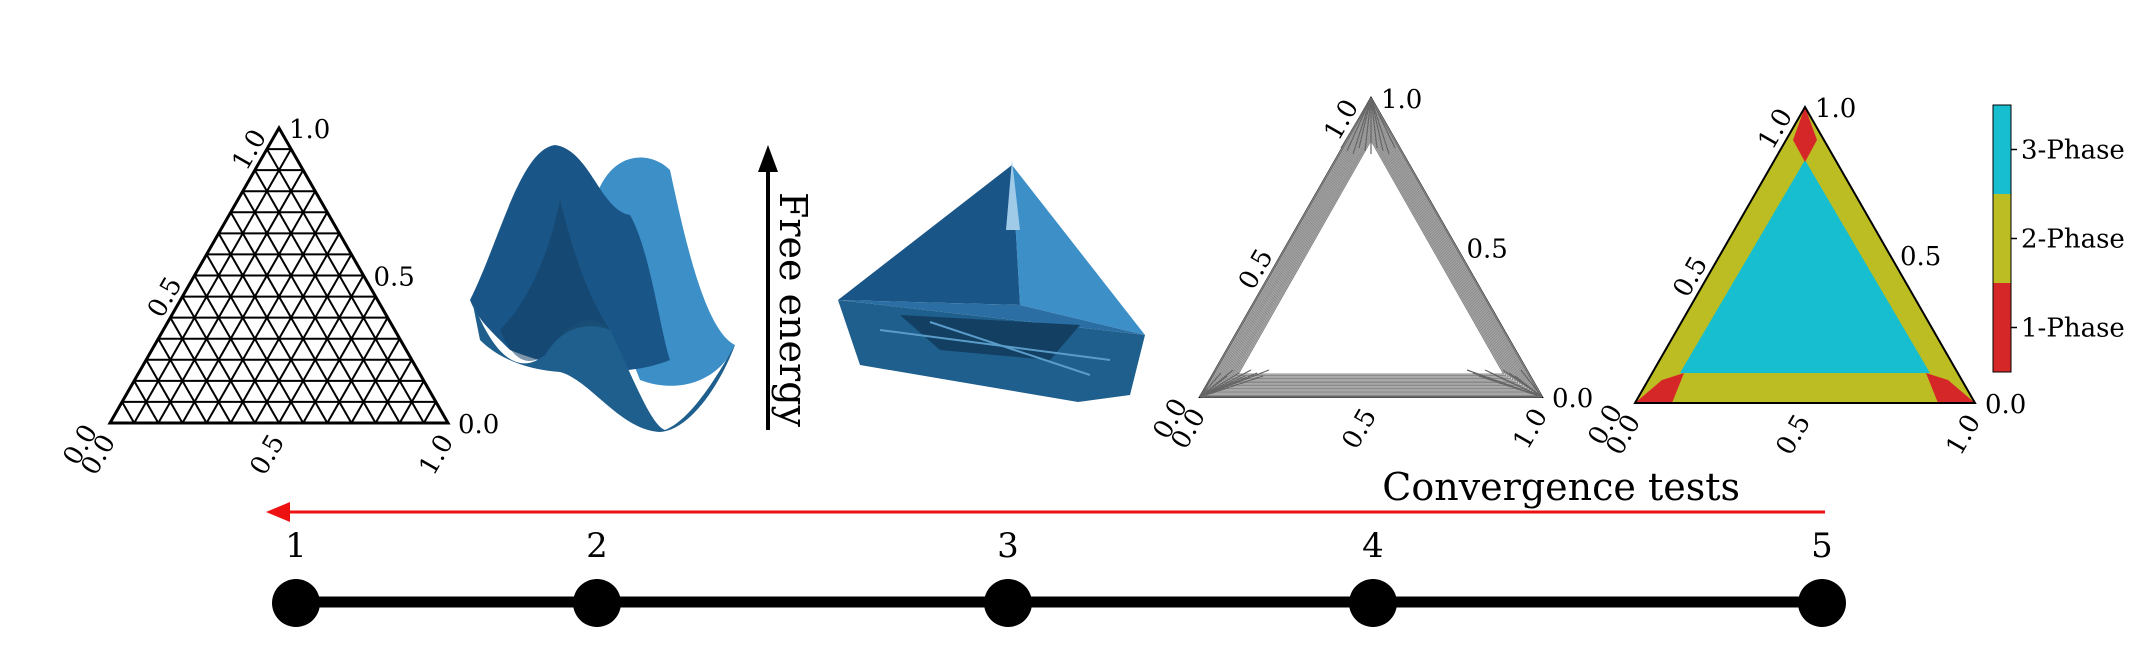 The width and height of the screenshot is (2140, 659). What do you see at coordinates (2073, 240) in the screenshot?
I see `colorbar-label: 2-Phase` at bounding box center [2073, 240].